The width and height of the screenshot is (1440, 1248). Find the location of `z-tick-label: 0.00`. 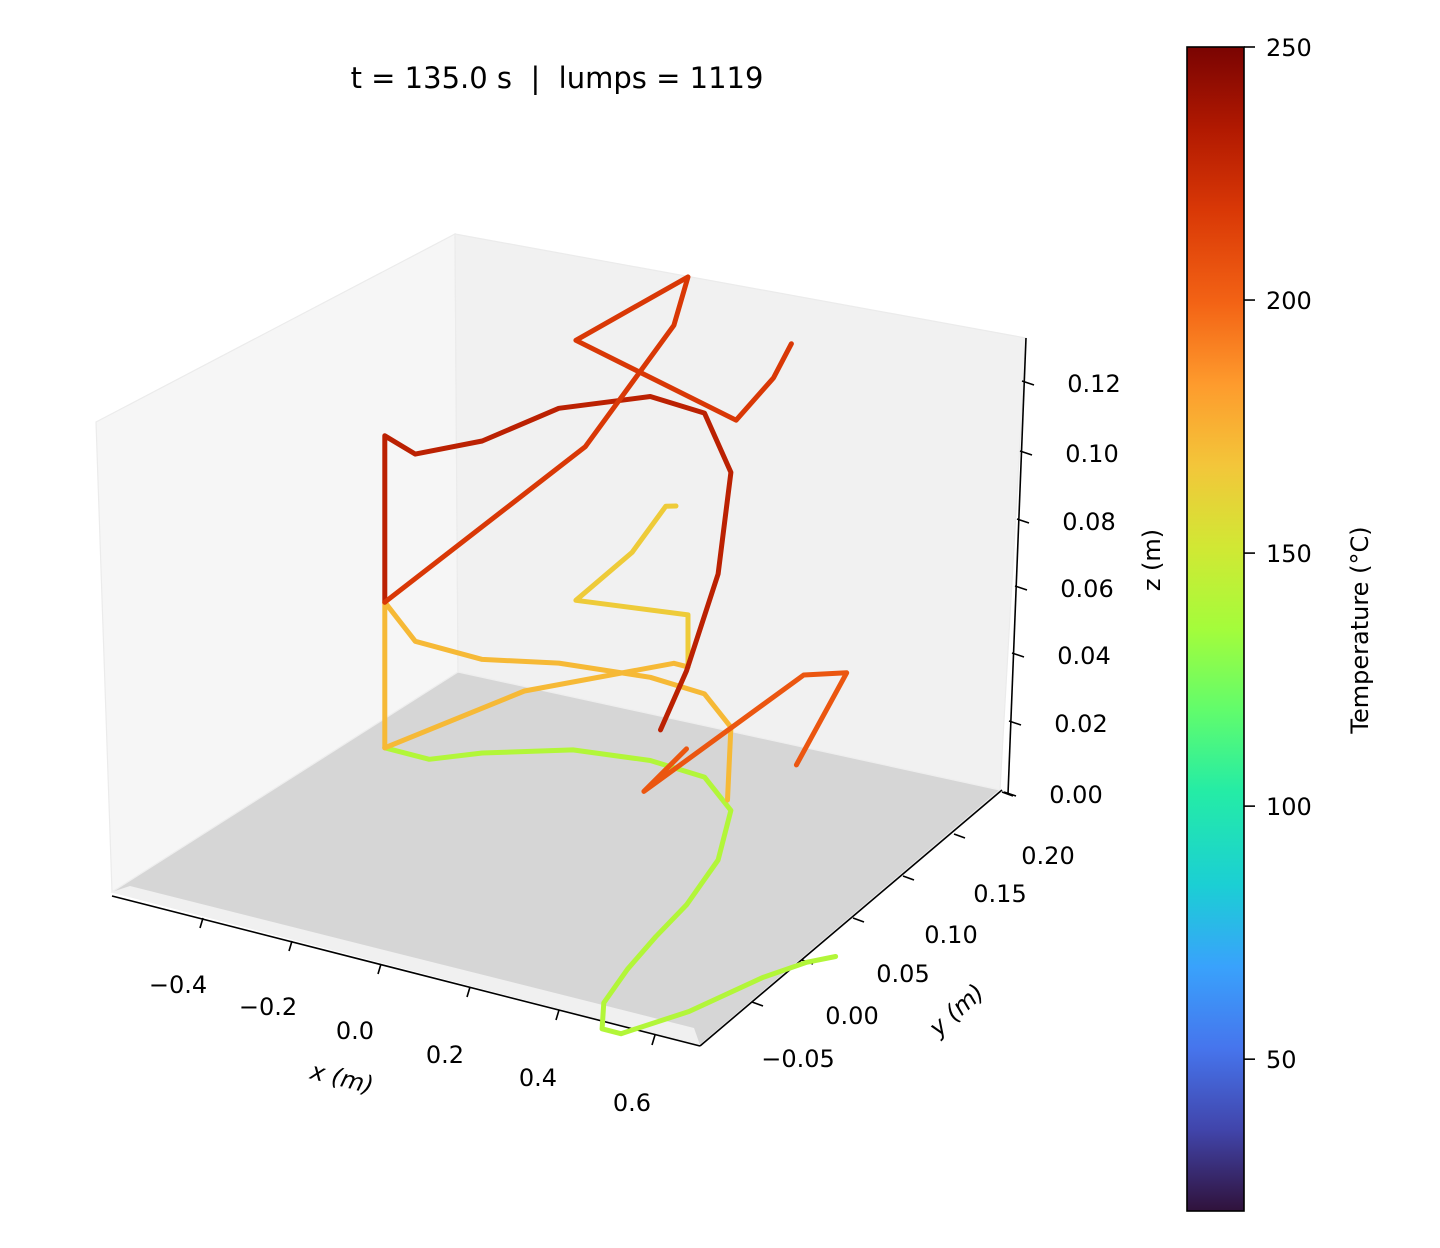

z-tick-label: 0.00 is located at coordinates (1075, 795).